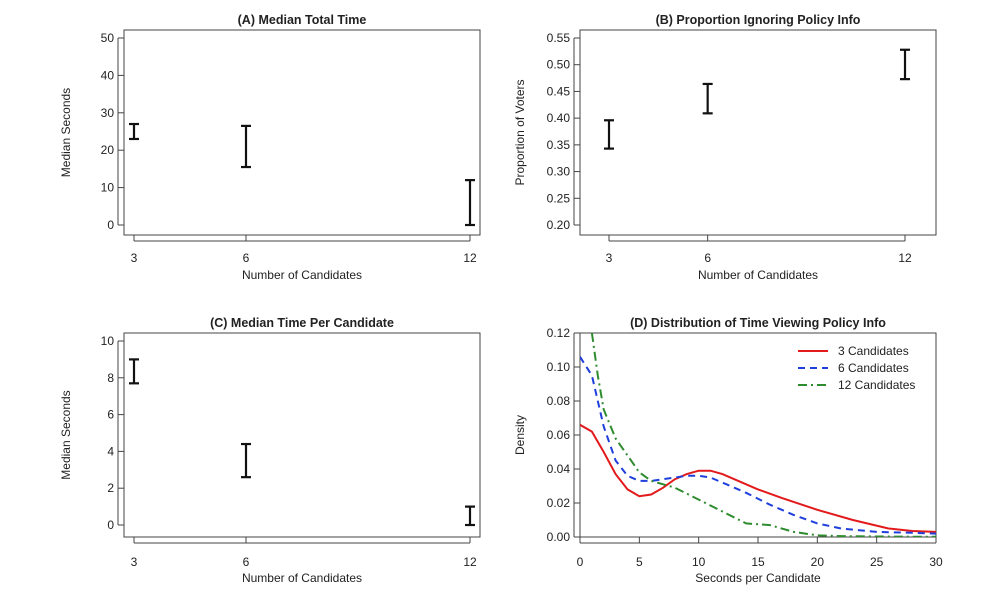 The width and height of the screenshot is (996, 595). Describe the element at coordinates (559, 118) in the screenshot. I see `y-tick-label: 0.40` at that location.